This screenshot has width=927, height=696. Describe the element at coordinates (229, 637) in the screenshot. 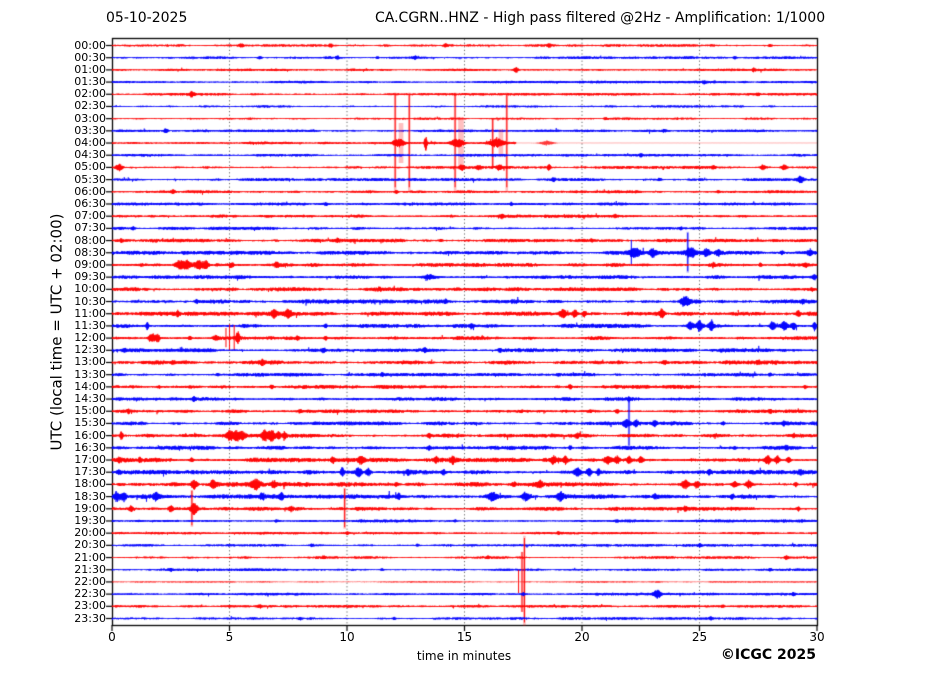

I see `x-tick-label: 5` at that location.